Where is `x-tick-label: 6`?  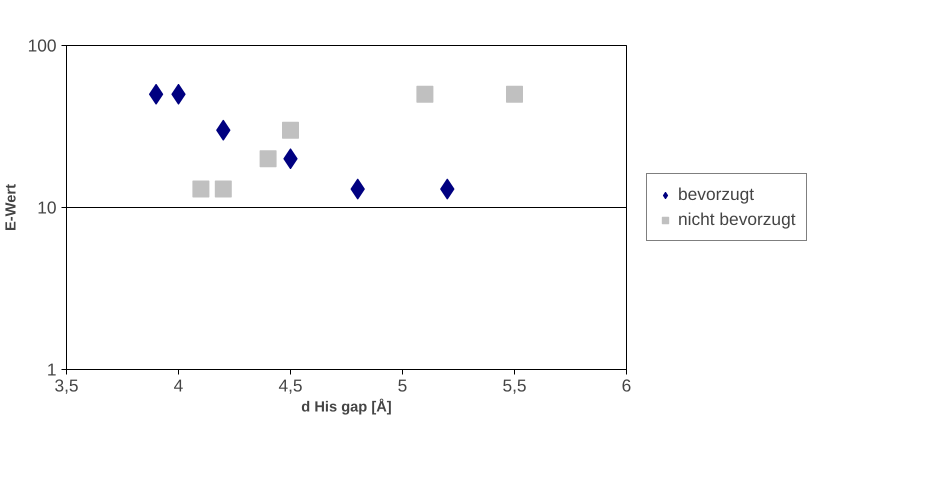 x-tick-label: 6 is located at coordinates (627, 386).